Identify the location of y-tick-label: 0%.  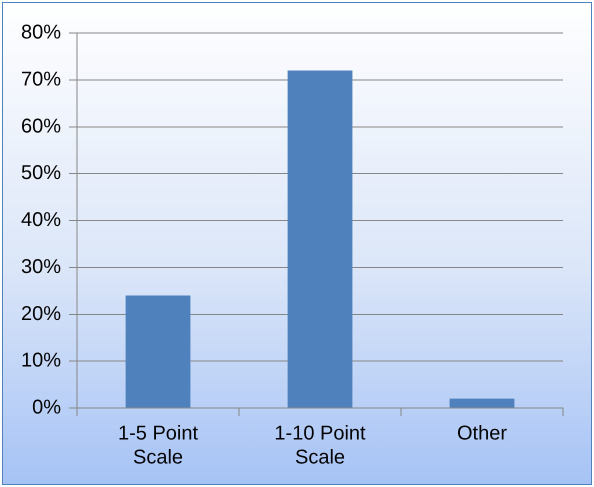
(47, 407).